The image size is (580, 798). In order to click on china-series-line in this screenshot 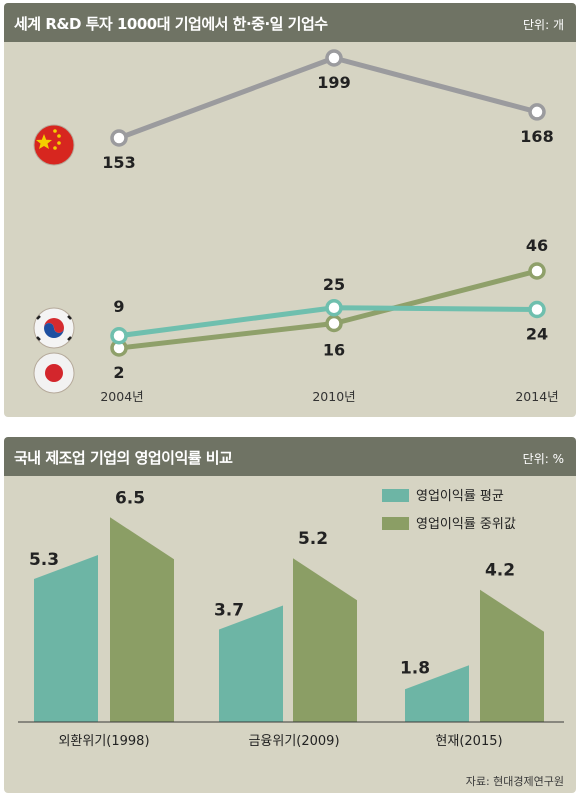, I will do `click(328, 98)`.